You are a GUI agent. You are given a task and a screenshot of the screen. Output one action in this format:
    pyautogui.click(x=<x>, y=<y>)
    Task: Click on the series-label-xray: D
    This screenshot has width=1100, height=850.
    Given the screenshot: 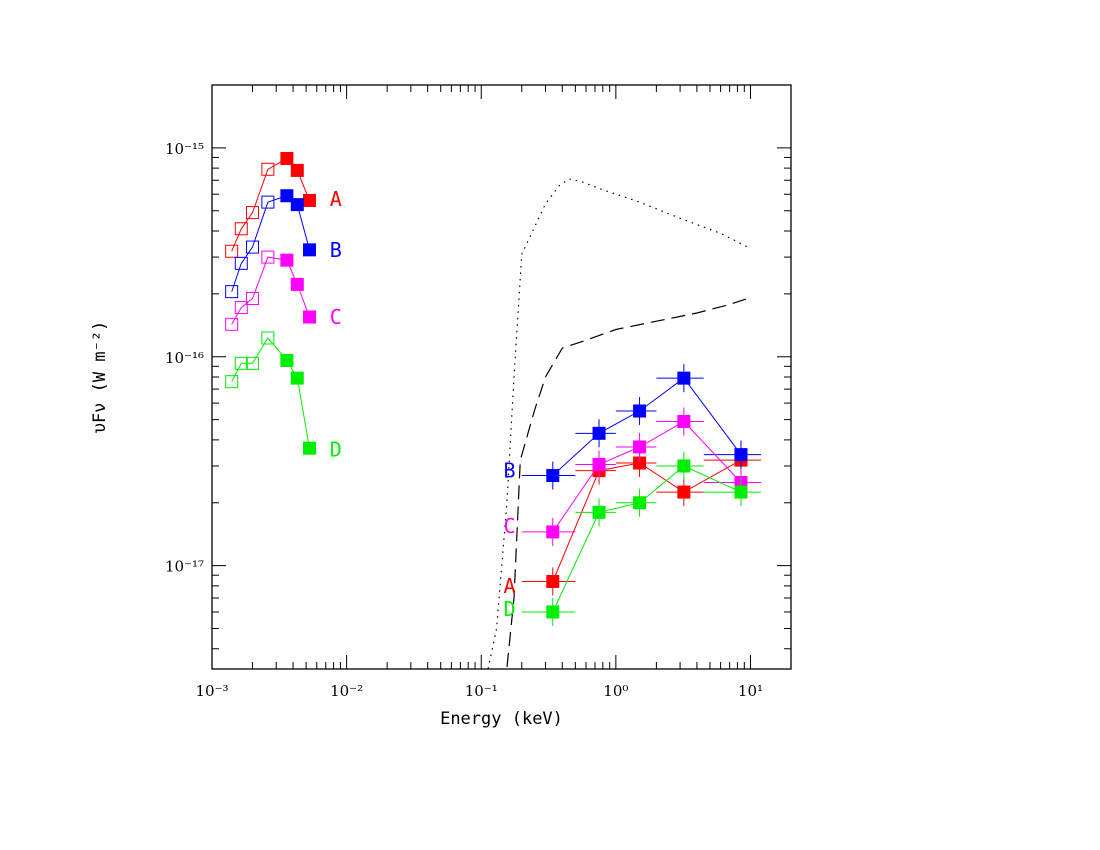 What is the action you would take?
    pyautogui.click(x=510, y=609)
    